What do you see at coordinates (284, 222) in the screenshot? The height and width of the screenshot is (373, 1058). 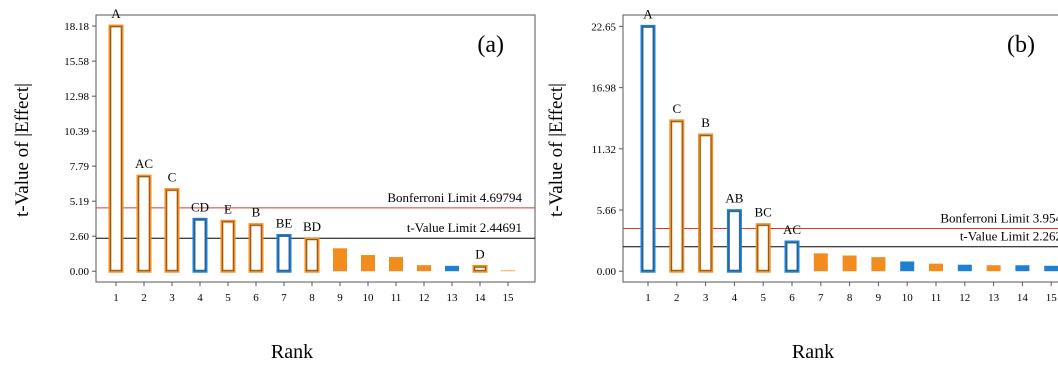 I see `bar-label: BE` at bounding box center [284, 222].